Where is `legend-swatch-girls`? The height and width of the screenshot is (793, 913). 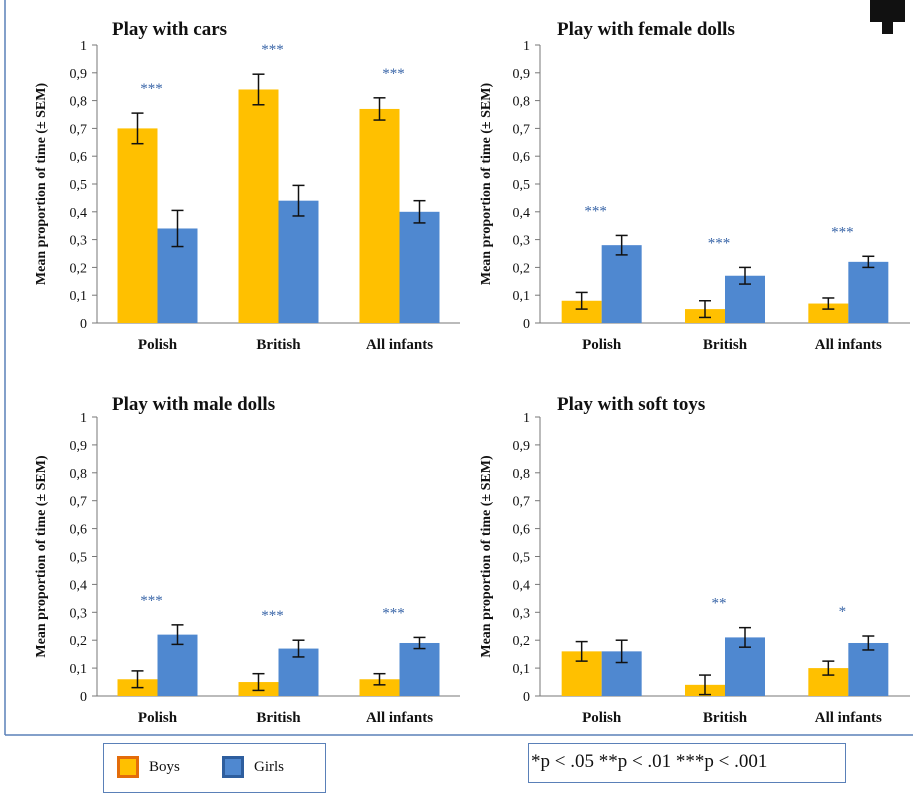 legend-swatch-girls is located at coordinates (233, 767).